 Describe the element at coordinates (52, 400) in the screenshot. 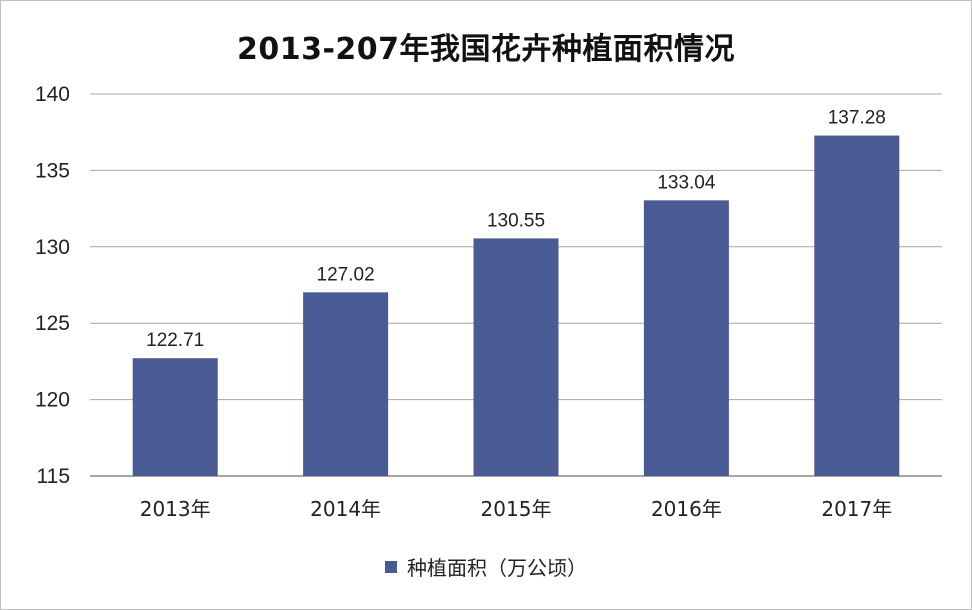

I see `y-tick-label: 120` at that location.